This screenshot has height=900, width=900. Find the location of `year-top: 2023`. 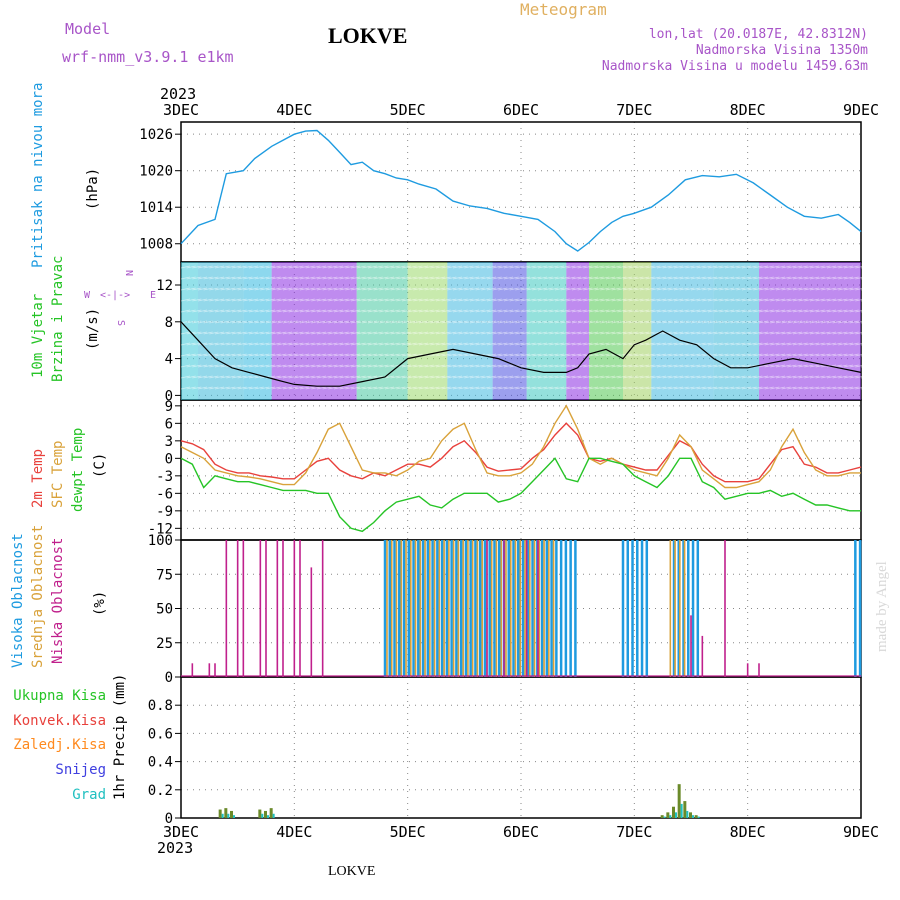

year-top: 2023 is located at coordinates (178, 94).